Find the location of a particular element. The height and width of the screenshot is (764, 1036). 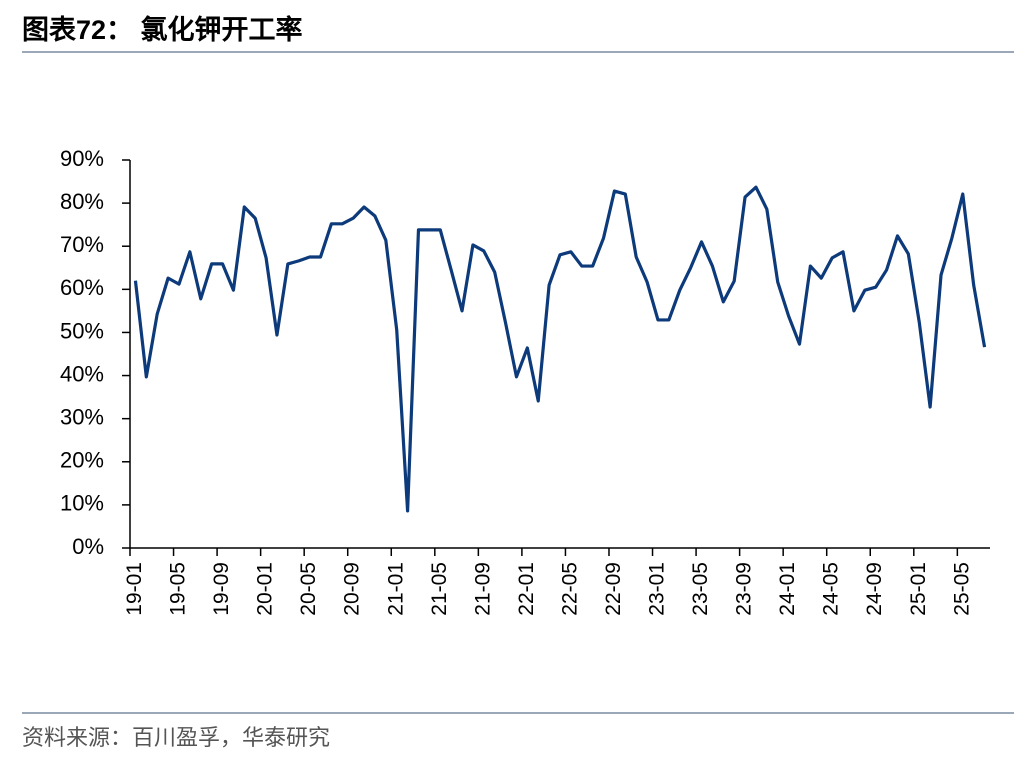

x-tick-label: 25-01 is located at coordinates (918, 589).